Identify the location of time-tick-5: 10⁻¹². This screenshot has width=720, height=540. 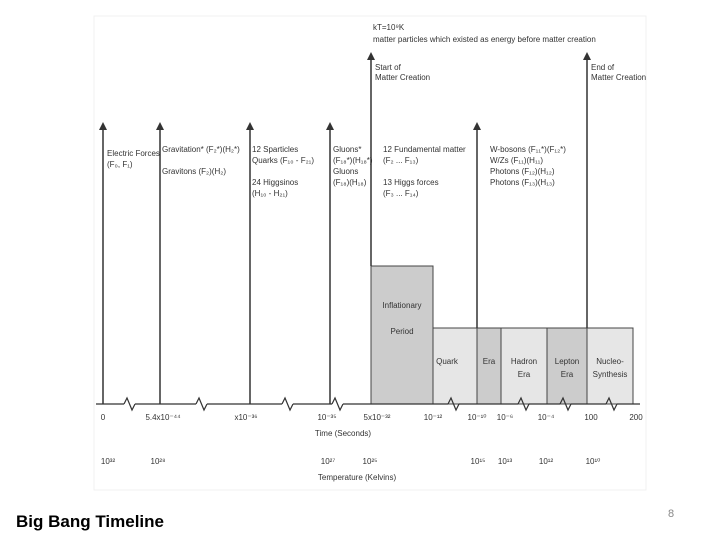
(433, 417).